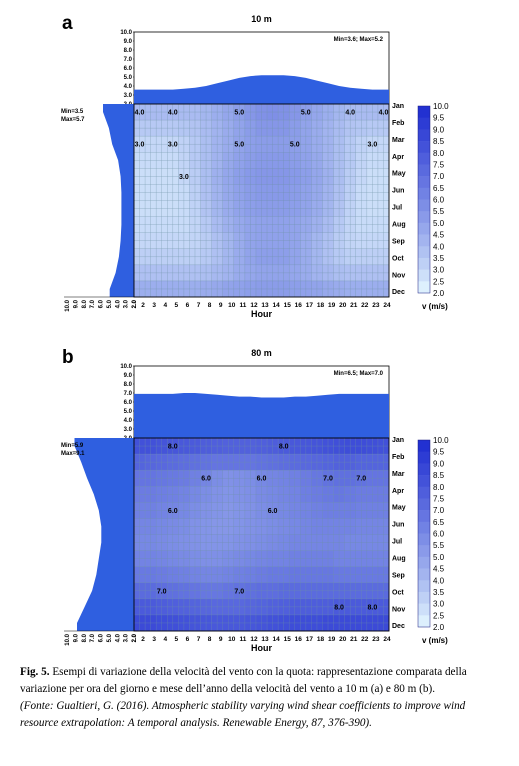  Describe the element at coordinates (72, 112) in the screenshot. I see `monthly-stats-min: Min=3.5` at that location.